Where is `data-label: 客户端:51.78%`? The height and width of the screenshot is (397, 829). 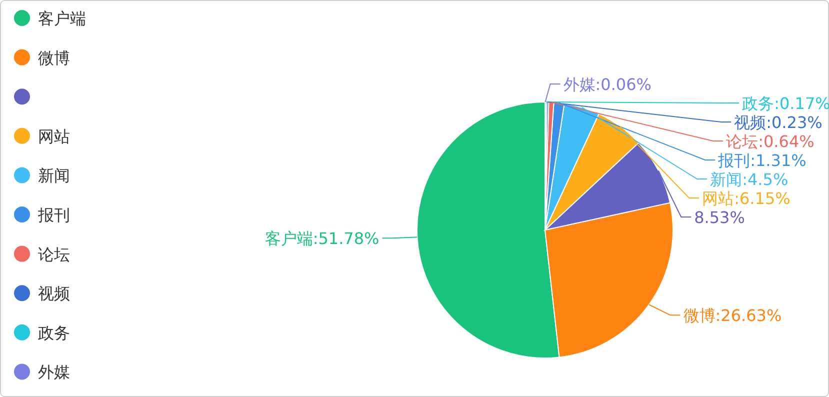
data-label: 客户端:51.78% is located at coordinates (322, 238).